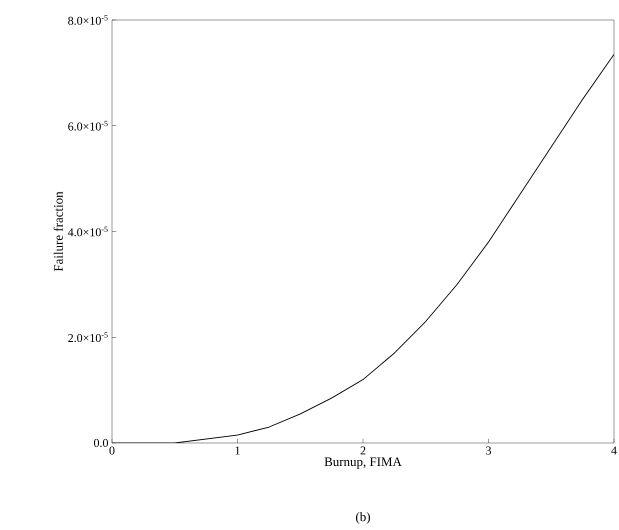 The image size is (619, 530). Describe the element at coordinates (88, 337) in the screenshot. I see `y-tick-label: 2.0×10$^{-5}$` at that location.